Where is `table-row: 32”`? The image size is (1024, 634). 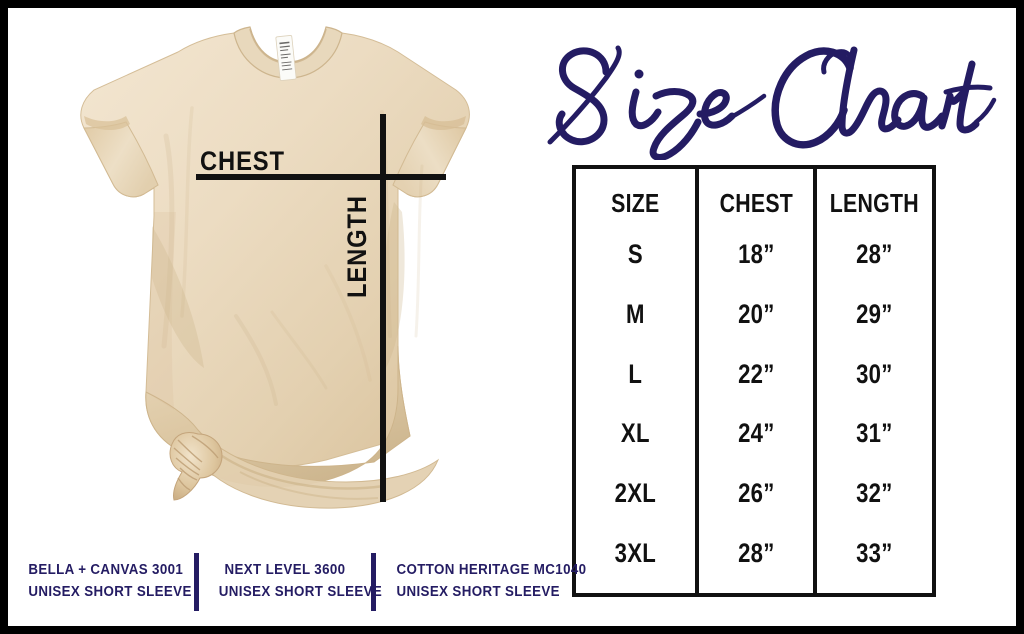 table-row: 32” is located at coordinates (874, 493).